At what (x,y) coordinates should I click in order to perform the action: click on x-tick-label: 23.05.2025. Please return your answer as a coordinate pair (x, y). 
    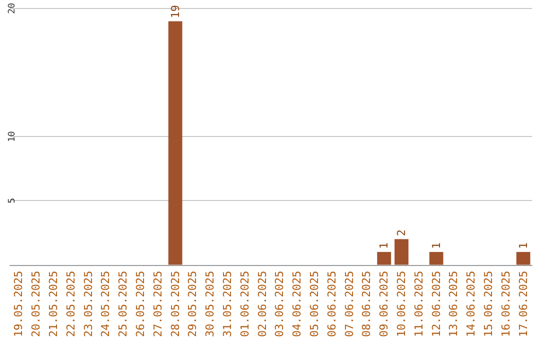
    Looking at the image, I should click on (88, 304).